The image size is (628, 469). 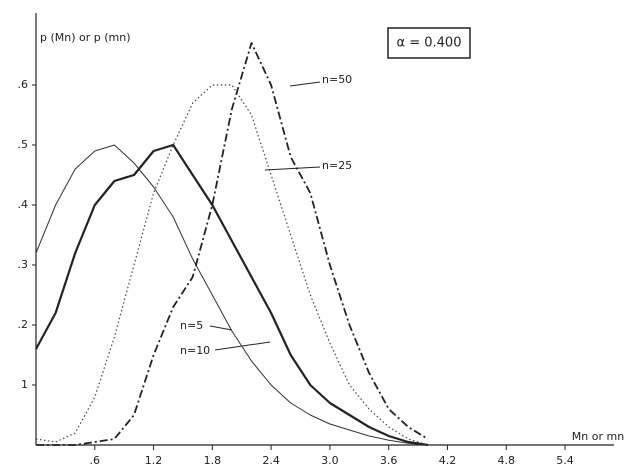 What do you see at coordinates (506, 460) in the screenshot?
I see `x-tick-label: 4.8` at bounding box center [506, 460].